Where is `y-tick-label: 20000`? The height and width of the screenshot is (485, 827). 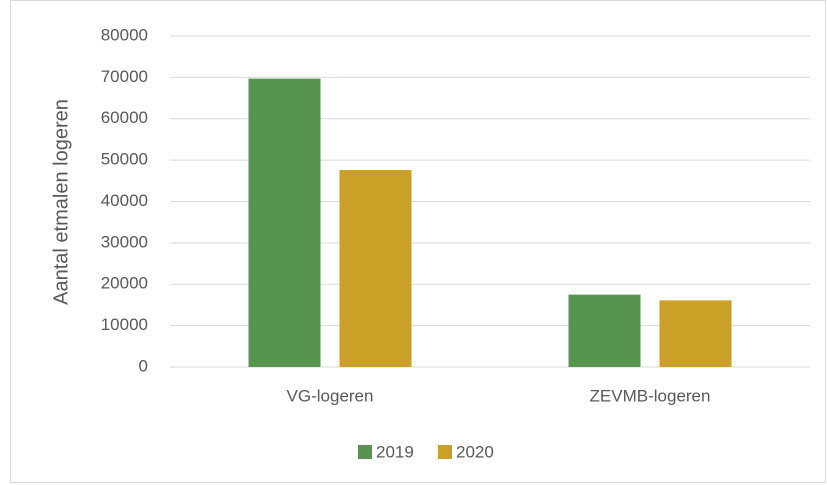
y-tick-label: 20000 is located at coordinates (124, 283).